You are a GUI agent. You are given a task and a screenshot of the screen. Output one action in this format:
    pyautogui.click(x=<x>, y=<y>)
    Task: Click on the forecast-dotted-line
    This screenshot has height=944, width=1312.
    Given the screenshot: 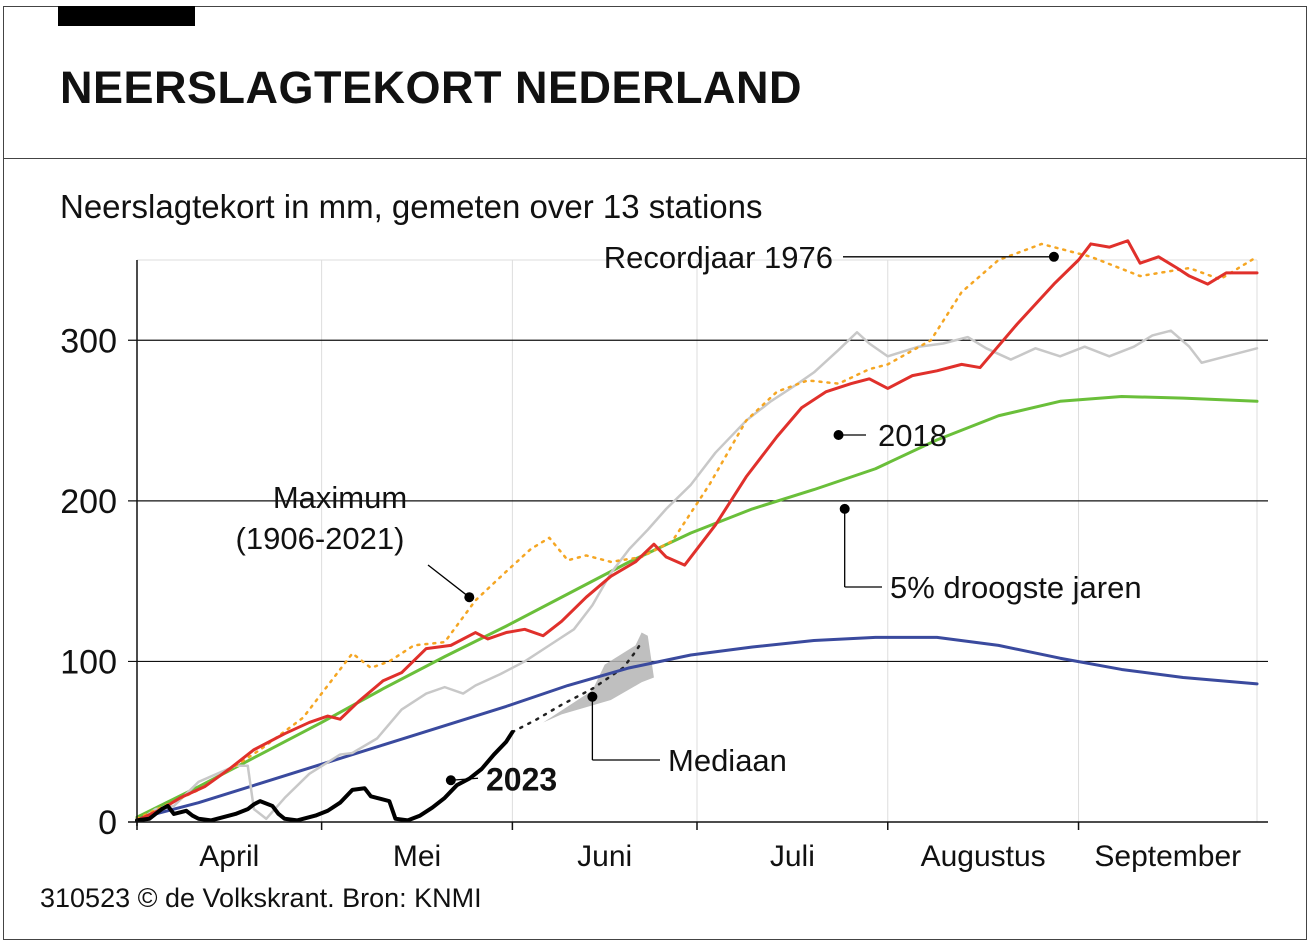 What is the action you would take?
    pyautogui.click(x=577, y=687)
    